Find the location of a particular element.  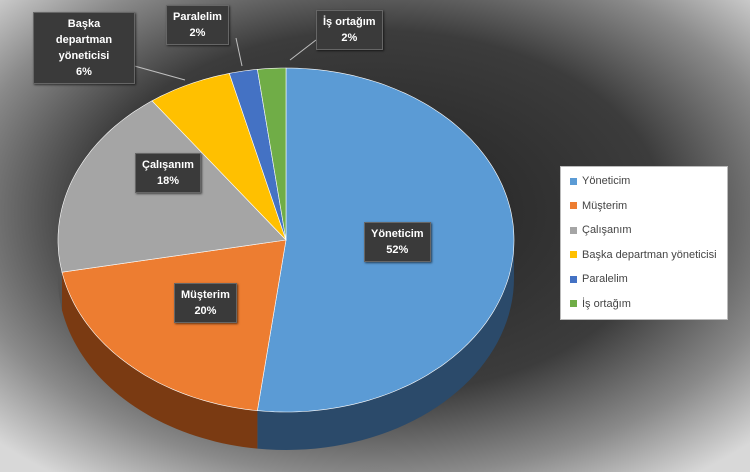

legend-item: Yöneticim is located at coordinates (600, 181).